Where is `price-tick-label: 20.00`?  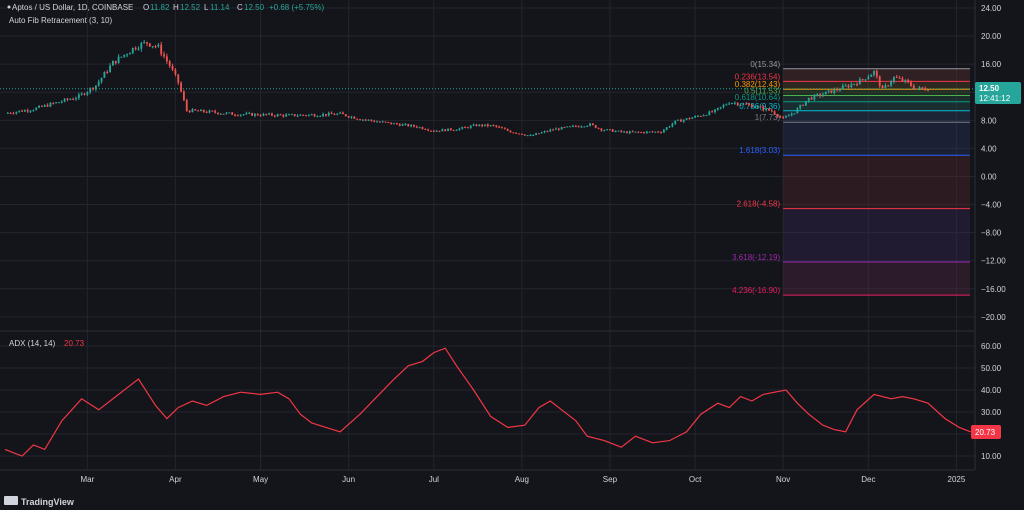 price-tick-label: 20.00 is located at coordinates (991, 36).